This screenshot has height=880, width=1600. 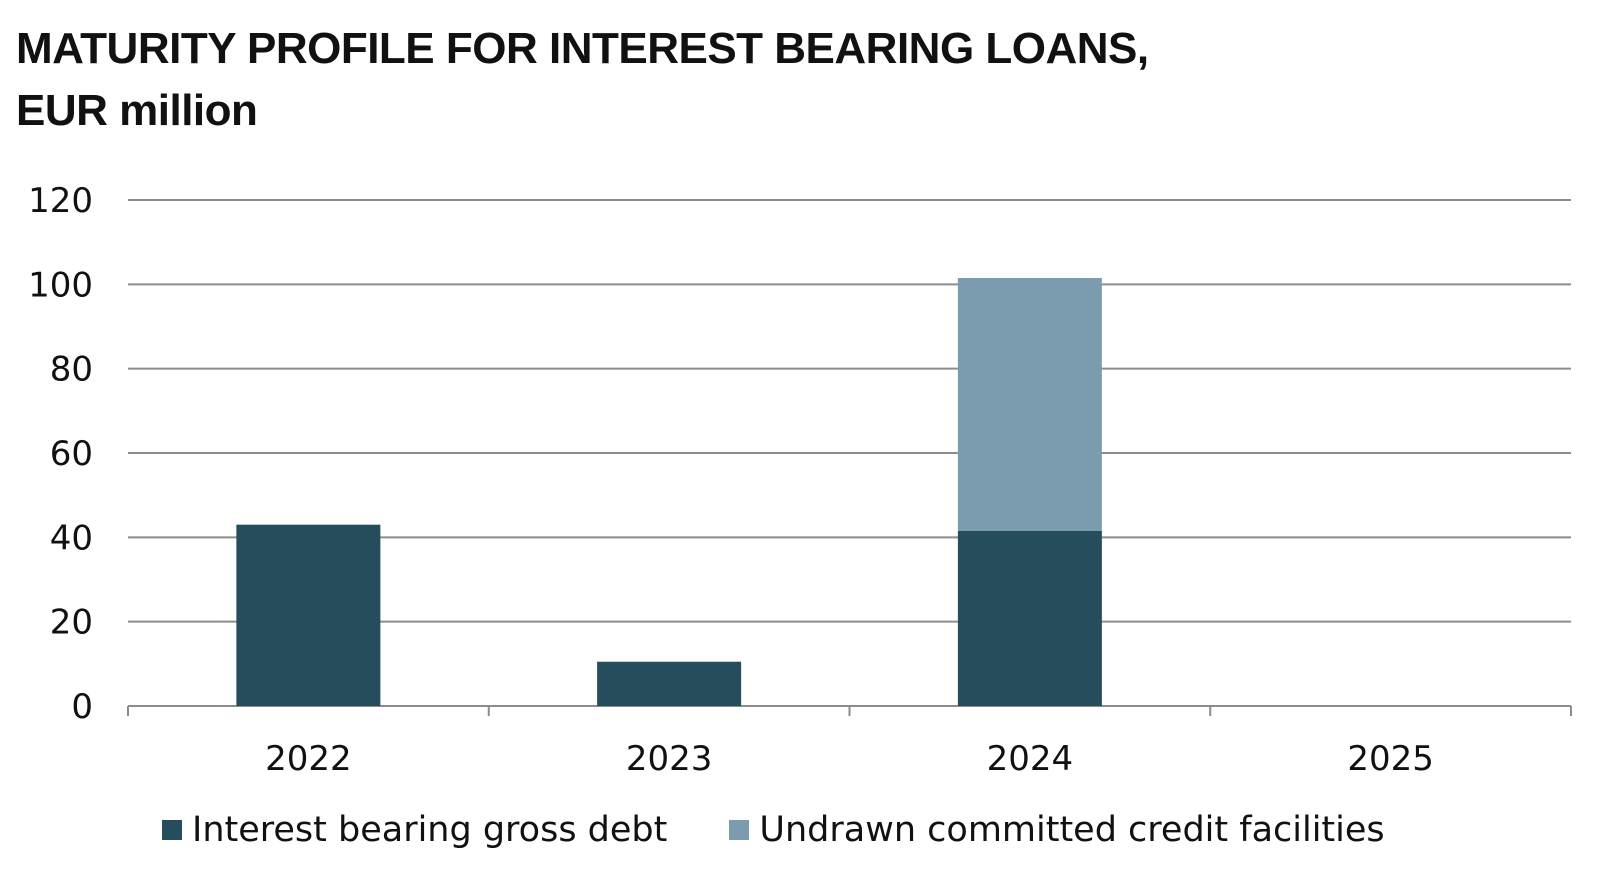 What do you see at coordinates (82, 707) in the screenshot?
I see `y-tick-label-0: 0` at bounding box center [82, 707].